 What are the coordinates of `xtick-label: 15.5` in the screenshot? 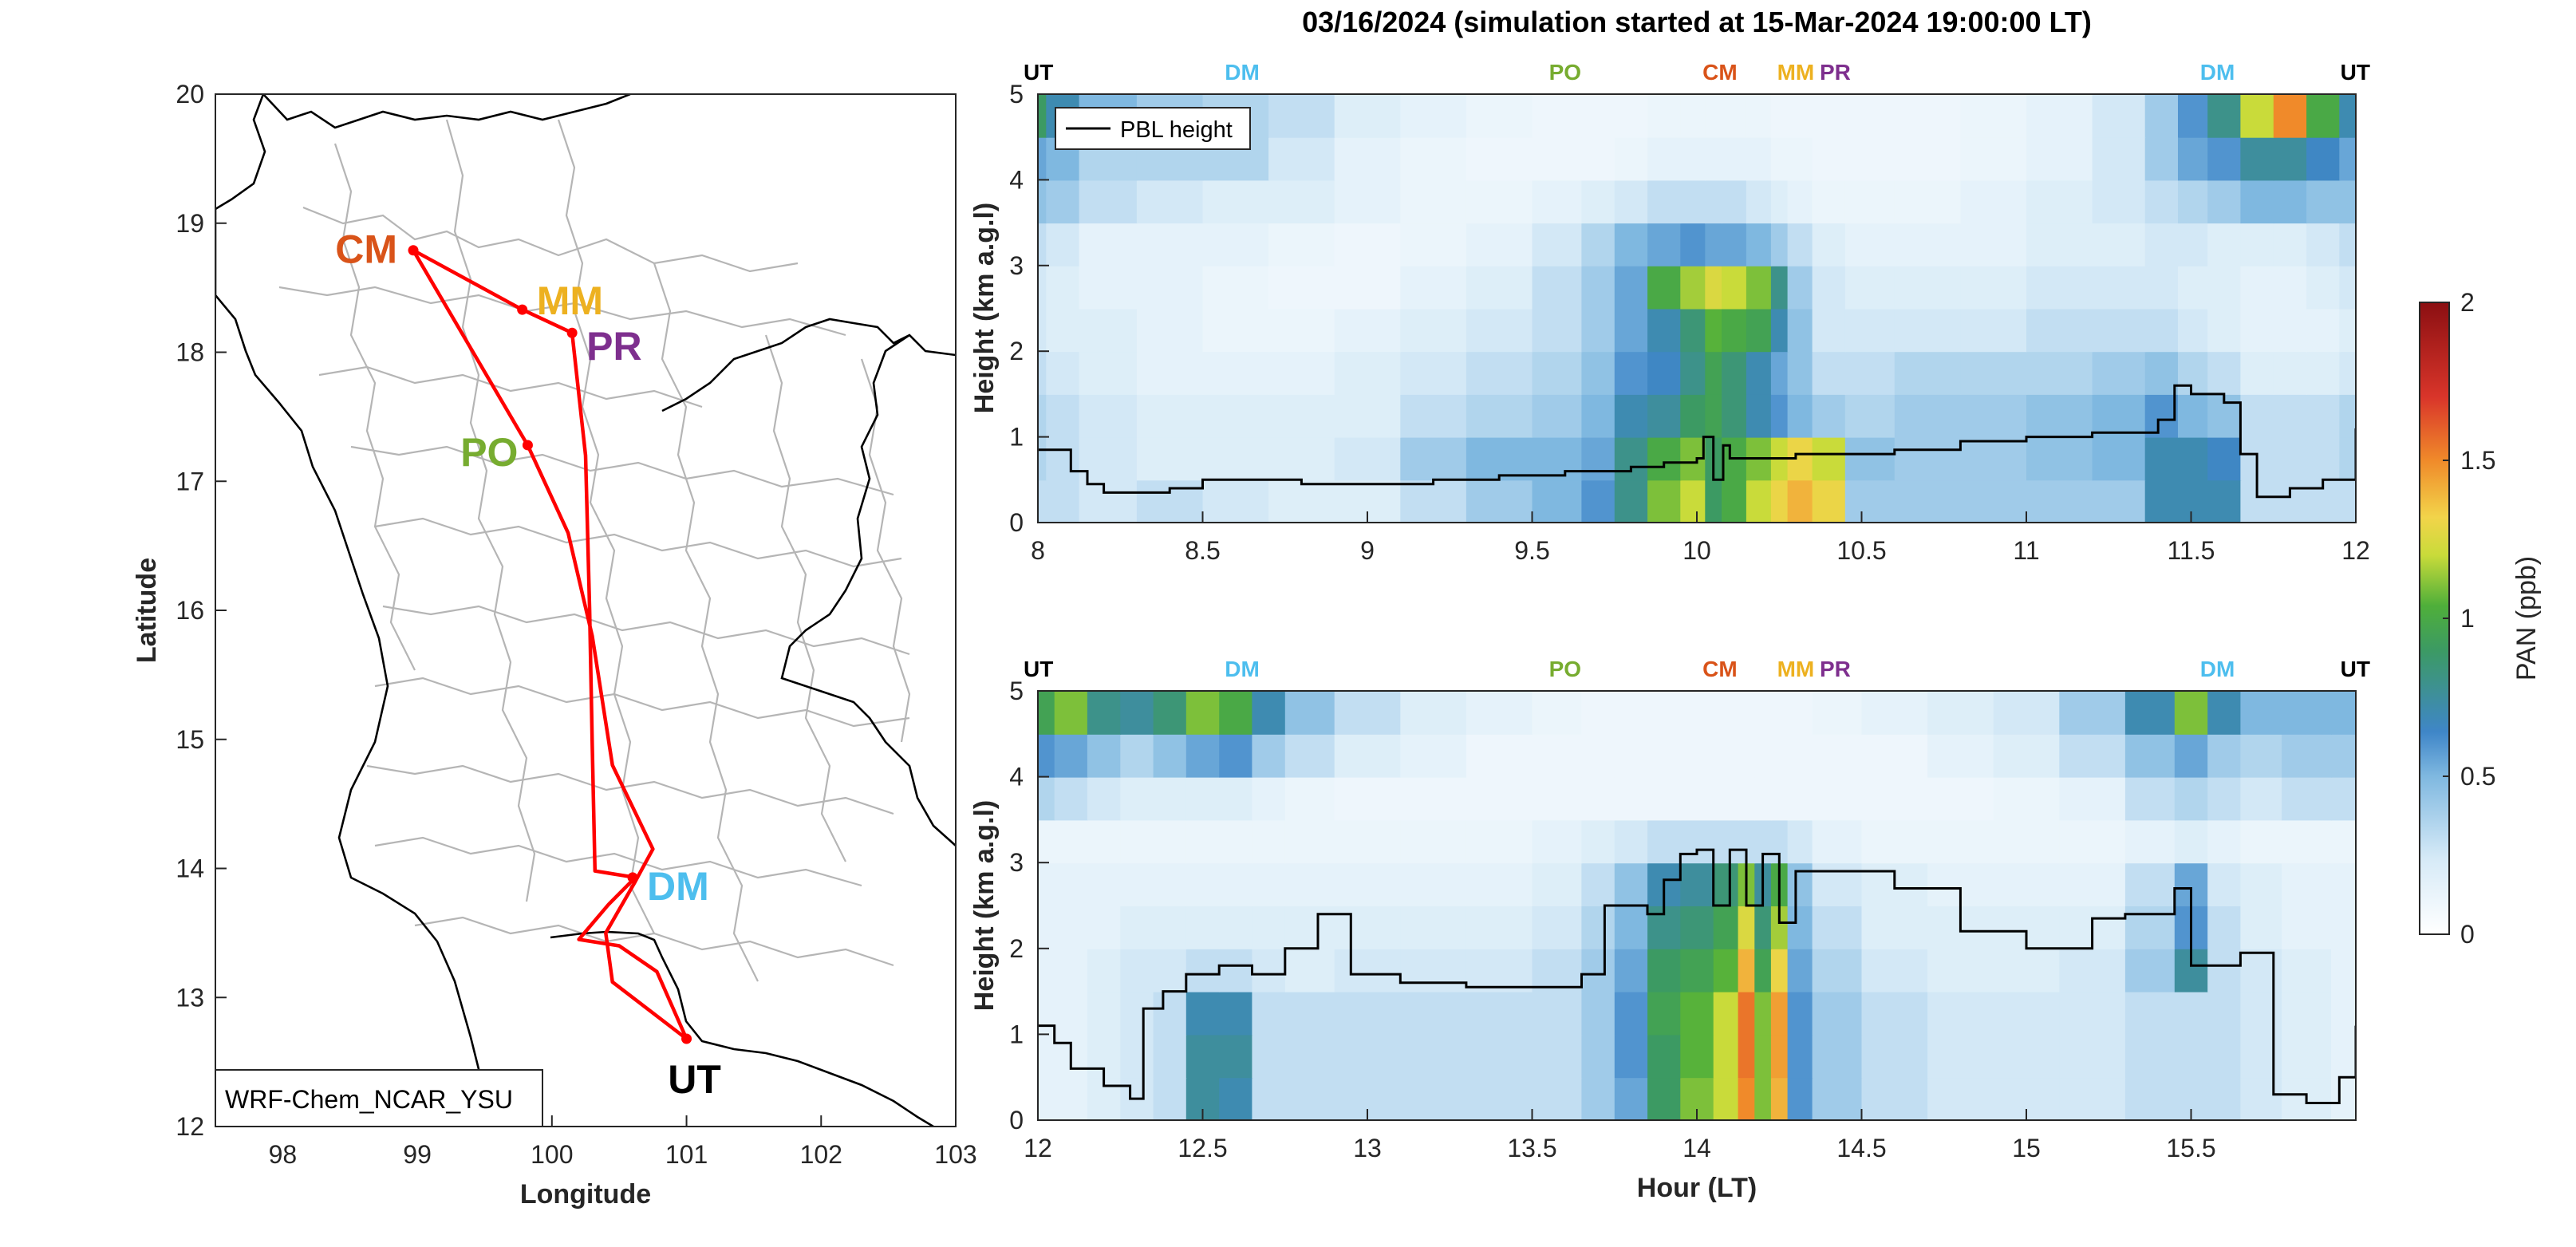 It's located at (2190, 1148).